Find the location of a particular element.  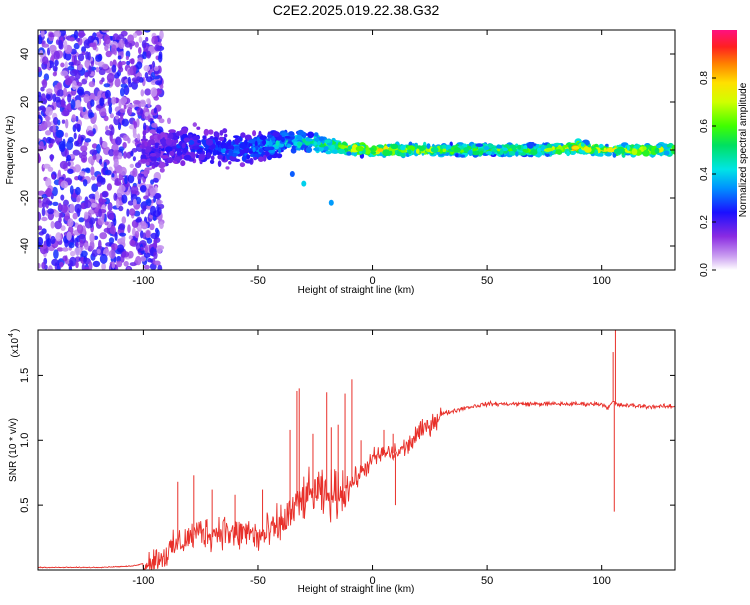

colorbar-tick-label: 0.8 is located at coordinates (704, 78).